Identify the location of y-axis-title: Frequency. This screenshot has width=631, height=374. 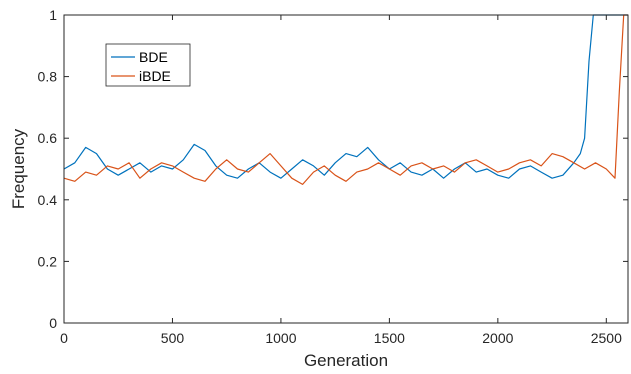
(18, 168).